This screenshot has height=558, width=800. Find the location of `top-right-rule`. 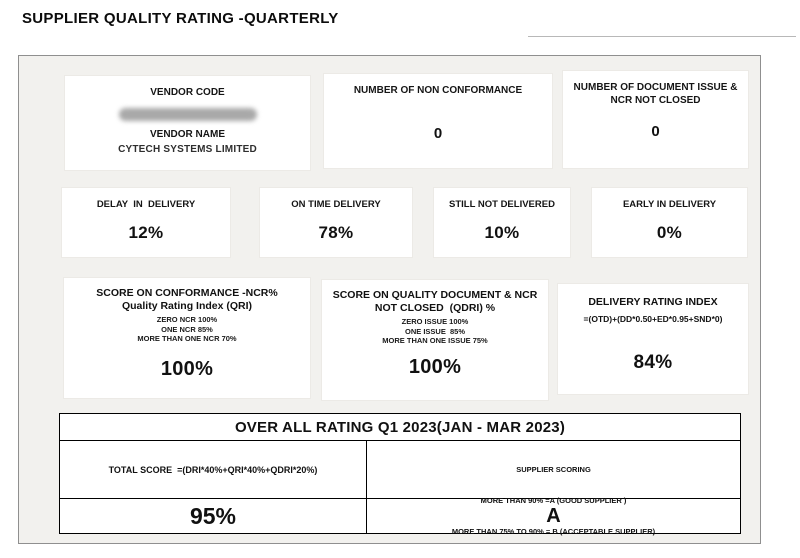

top-right-rule is located at coordinates (662, 36).